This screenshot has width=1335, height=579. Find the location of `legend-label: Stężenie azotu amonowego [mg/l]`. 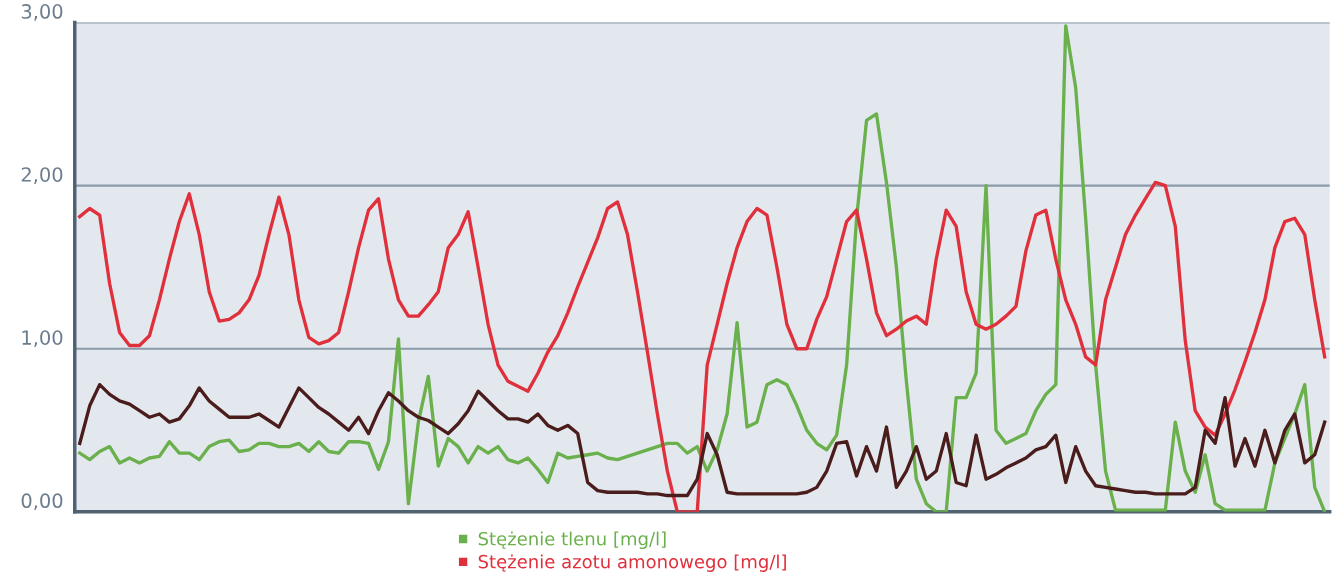

legend-label: Stężenie azotu amonowego [mg/l] is located at coordinates (632, 563).